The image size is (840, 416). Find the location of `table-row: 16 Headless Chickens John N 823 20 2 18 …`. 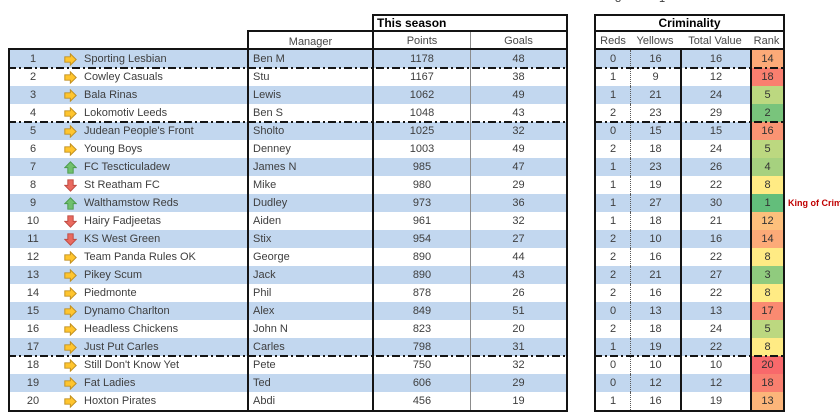

table-row: 16 Headless Chickens John N 823 20 2 18 … is located at coordinates (424, 329).